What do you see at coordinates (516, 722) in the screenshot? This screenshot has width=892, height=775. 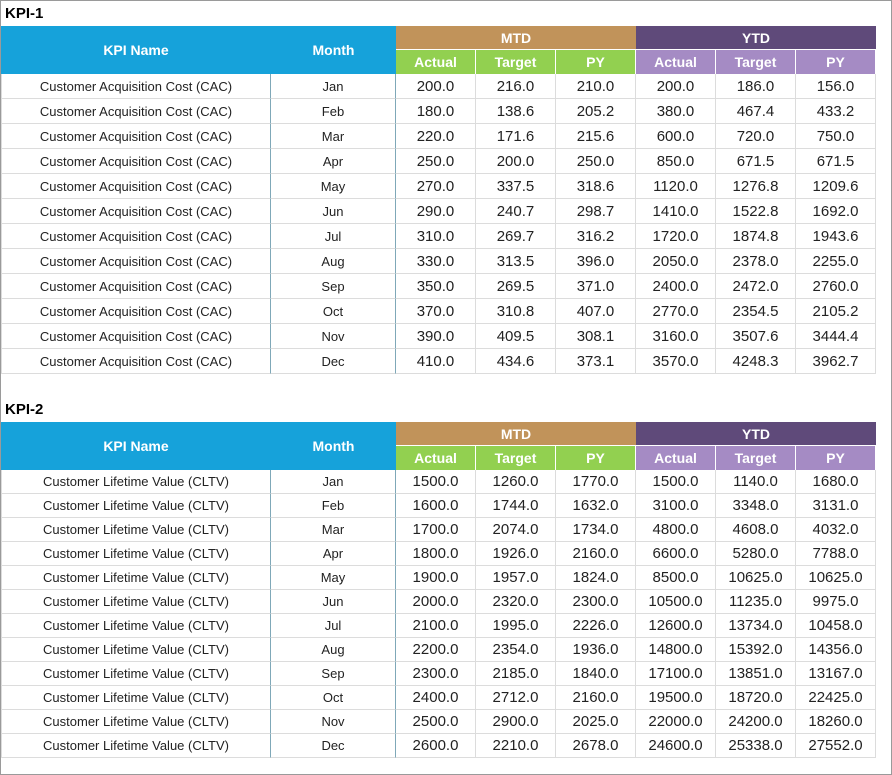 I see `value-cell: 2900.0` at bounding box center [516, 722].